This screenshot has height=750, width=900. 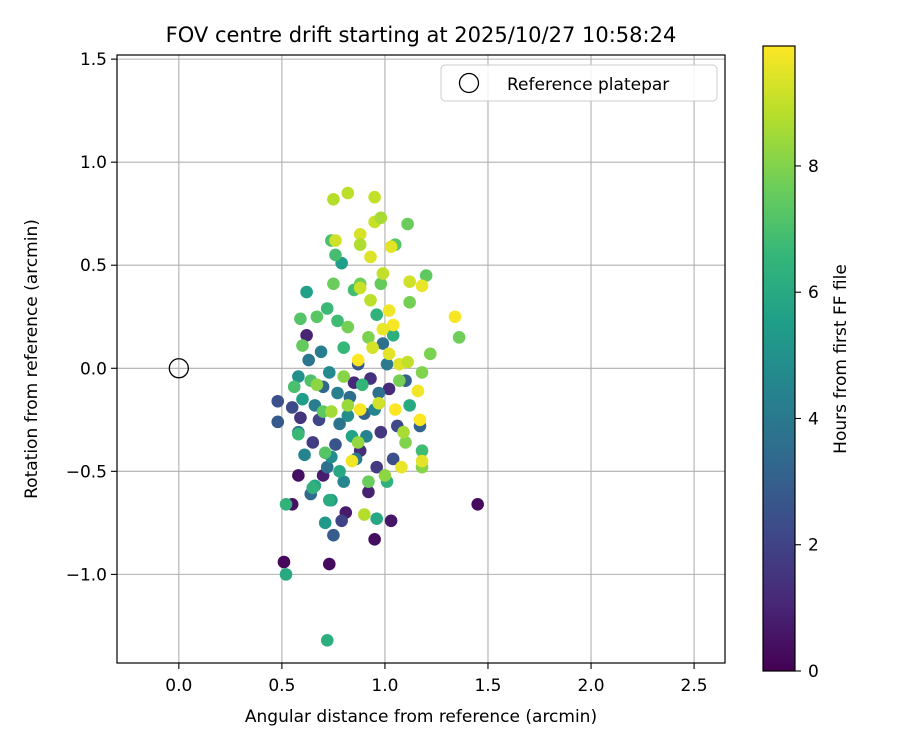 I want to click on colorbar-tick-label: 6, so click(x=813, y=293).